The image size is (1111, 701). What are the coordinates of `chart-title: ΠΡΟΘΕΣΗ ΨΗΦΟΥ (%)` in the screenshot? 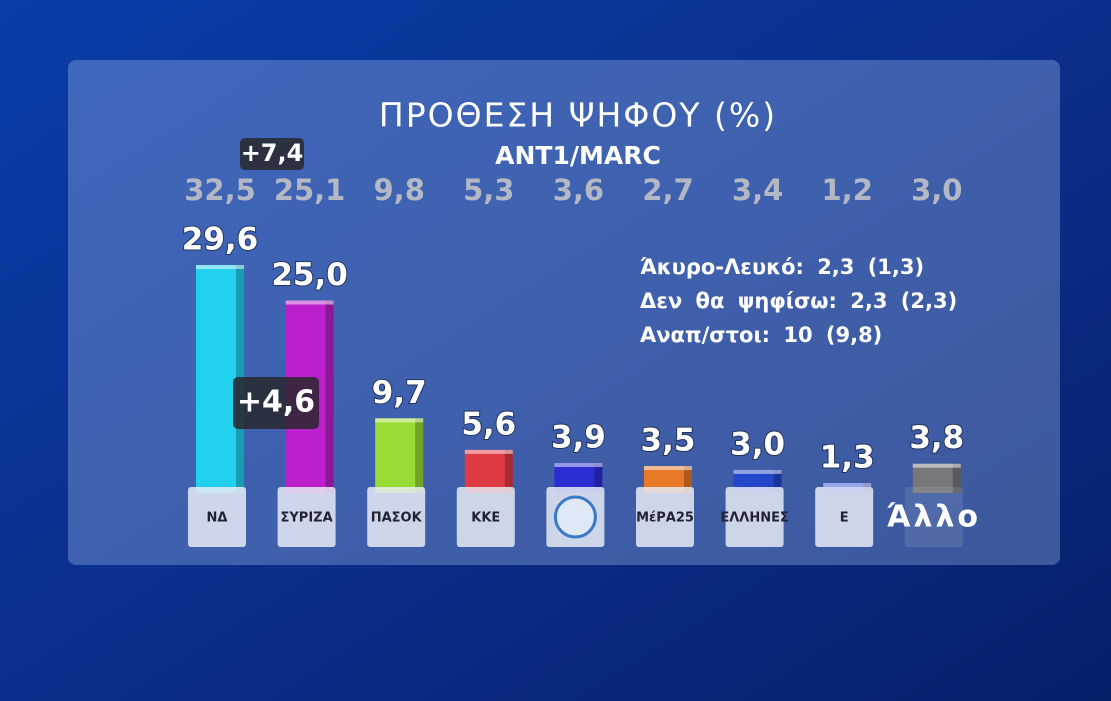 It's located at (578, 115).